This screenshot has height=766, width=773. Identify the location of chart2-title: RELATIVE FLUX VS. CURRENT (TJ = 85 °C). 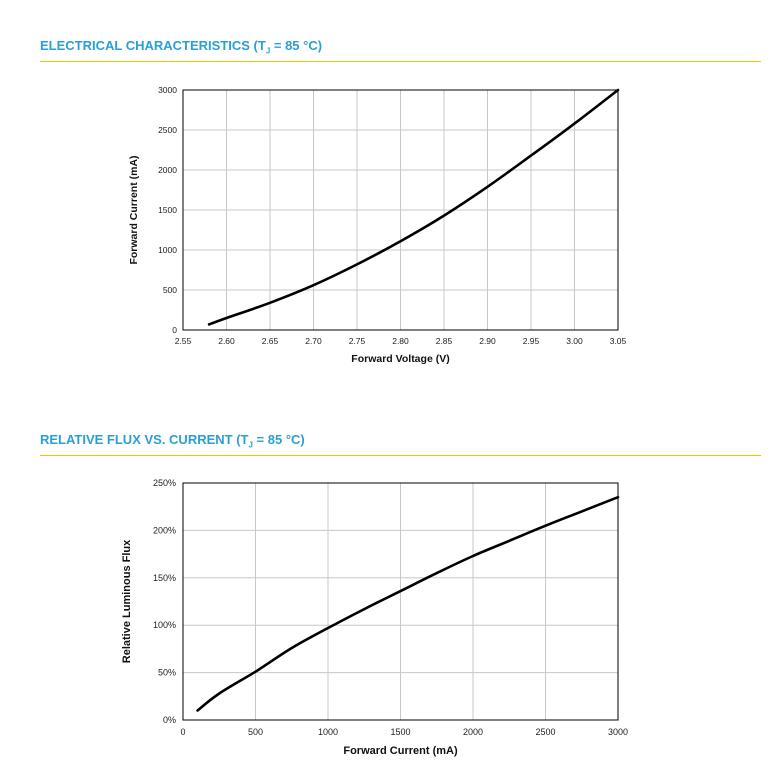
(172, 441).